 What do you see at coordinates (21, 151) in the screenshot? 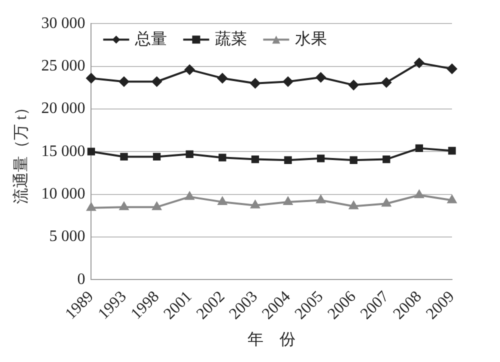
I see `y-axis-title: 流通量（万 t）` at bounding box center [21, 151].